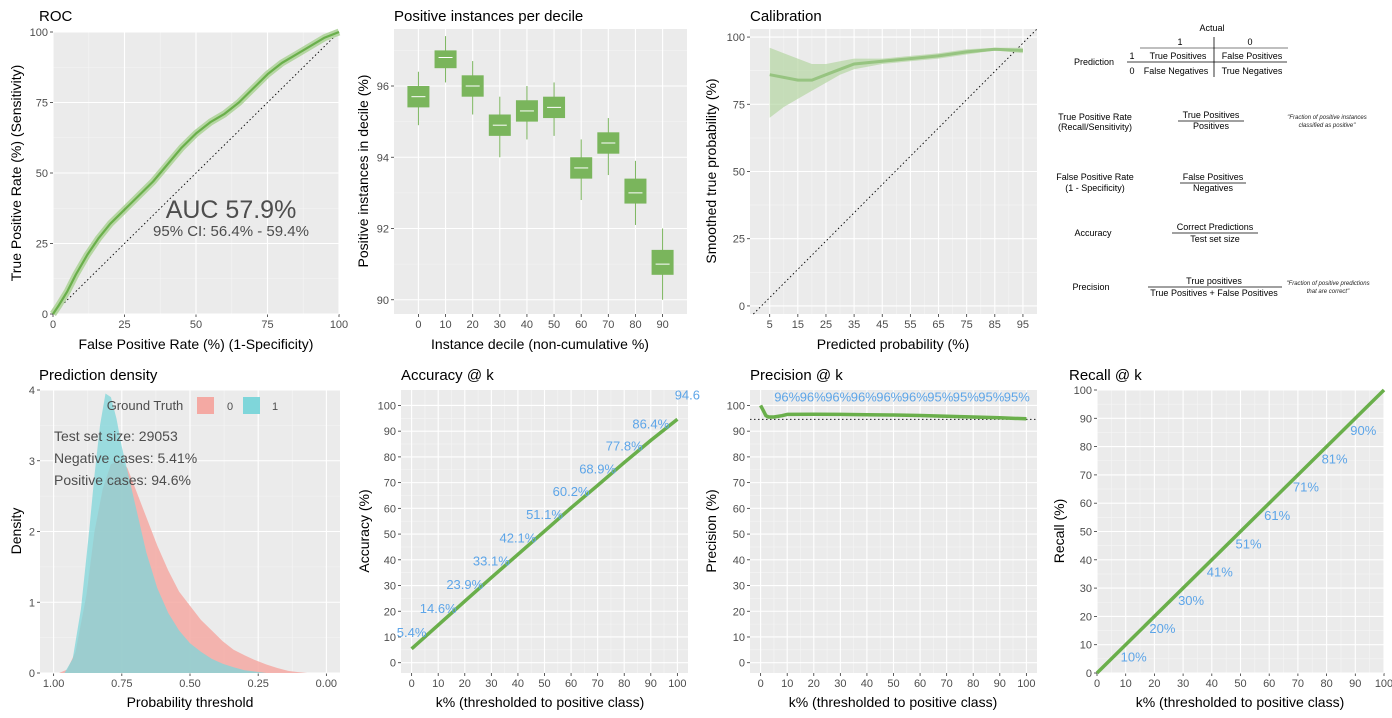 The image size is (1392, 718). Describe the element at coordinates (1086, 476) in the screenshot. I see `recall-y-tick-label: 70` at that location.